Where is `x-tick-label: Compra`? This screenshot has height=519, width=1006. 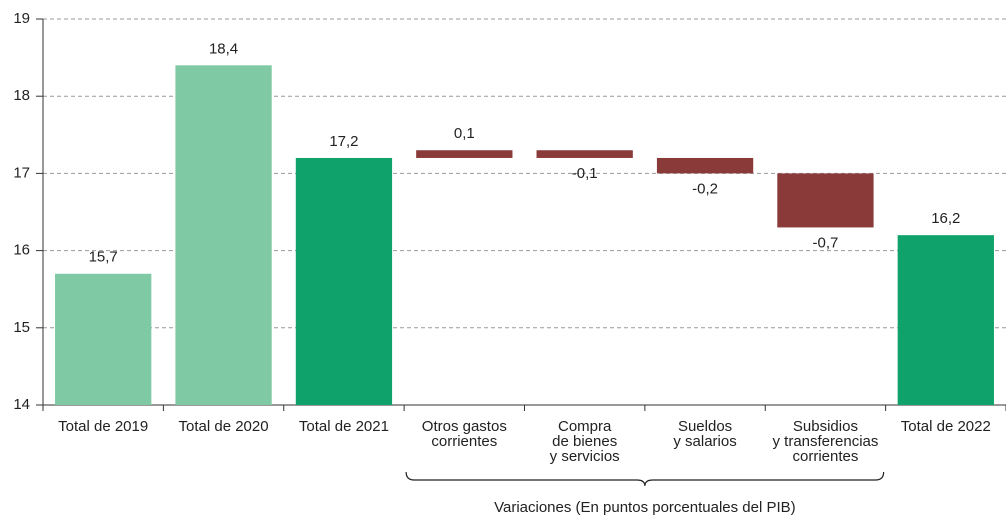 x-tick-label: Compra is located at coordinates (585, 426).